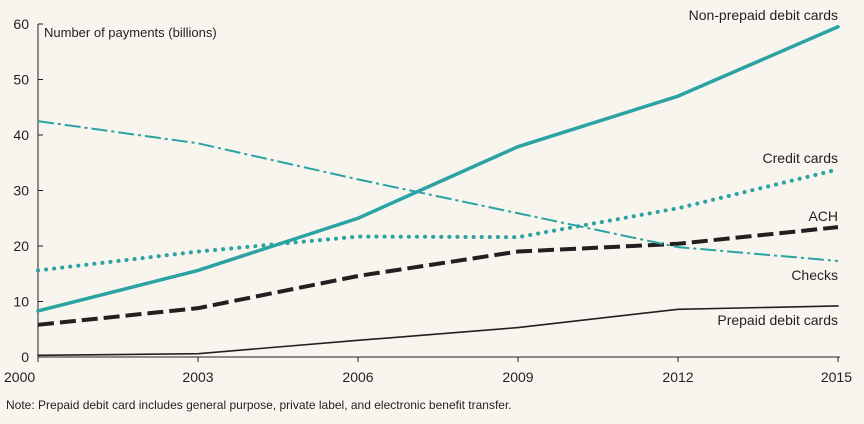 The image size is (864, 424). Describe the element at coordinates (21, 135) in the screenshot. I see `y-tick-label: 40` at that location.